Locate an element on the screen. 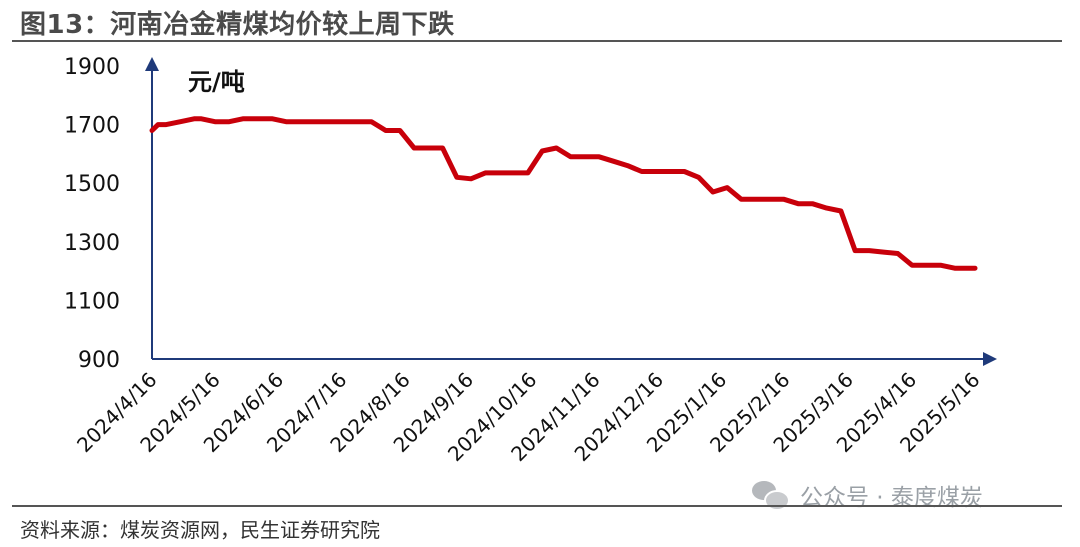 The image size is (1080, 547). y-tick-label: 1700 is located at coordinates (92, 126).